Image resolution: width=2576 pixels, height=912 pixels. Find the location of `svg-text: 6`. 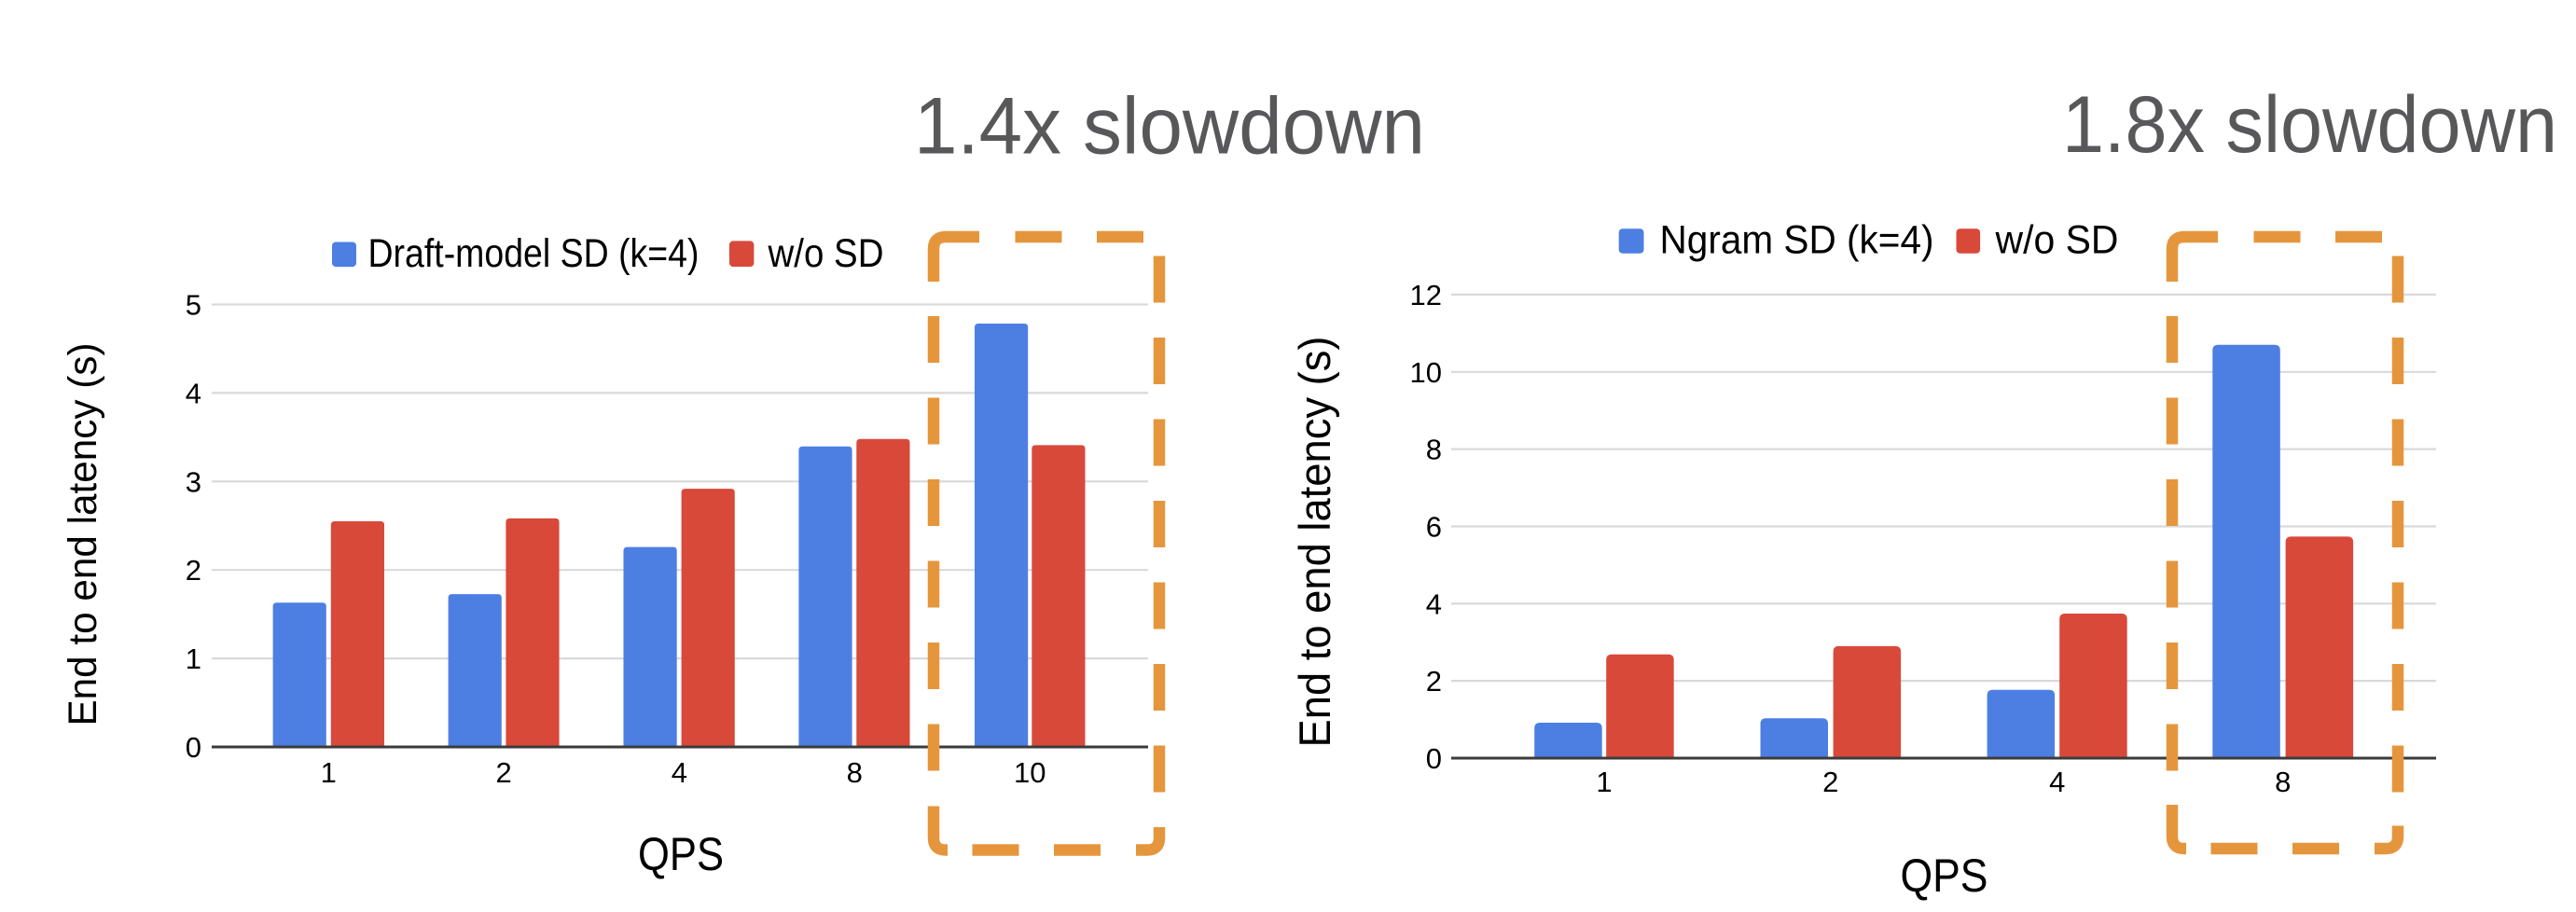

svg-text: 6 is located at coordinates (1434, 527).